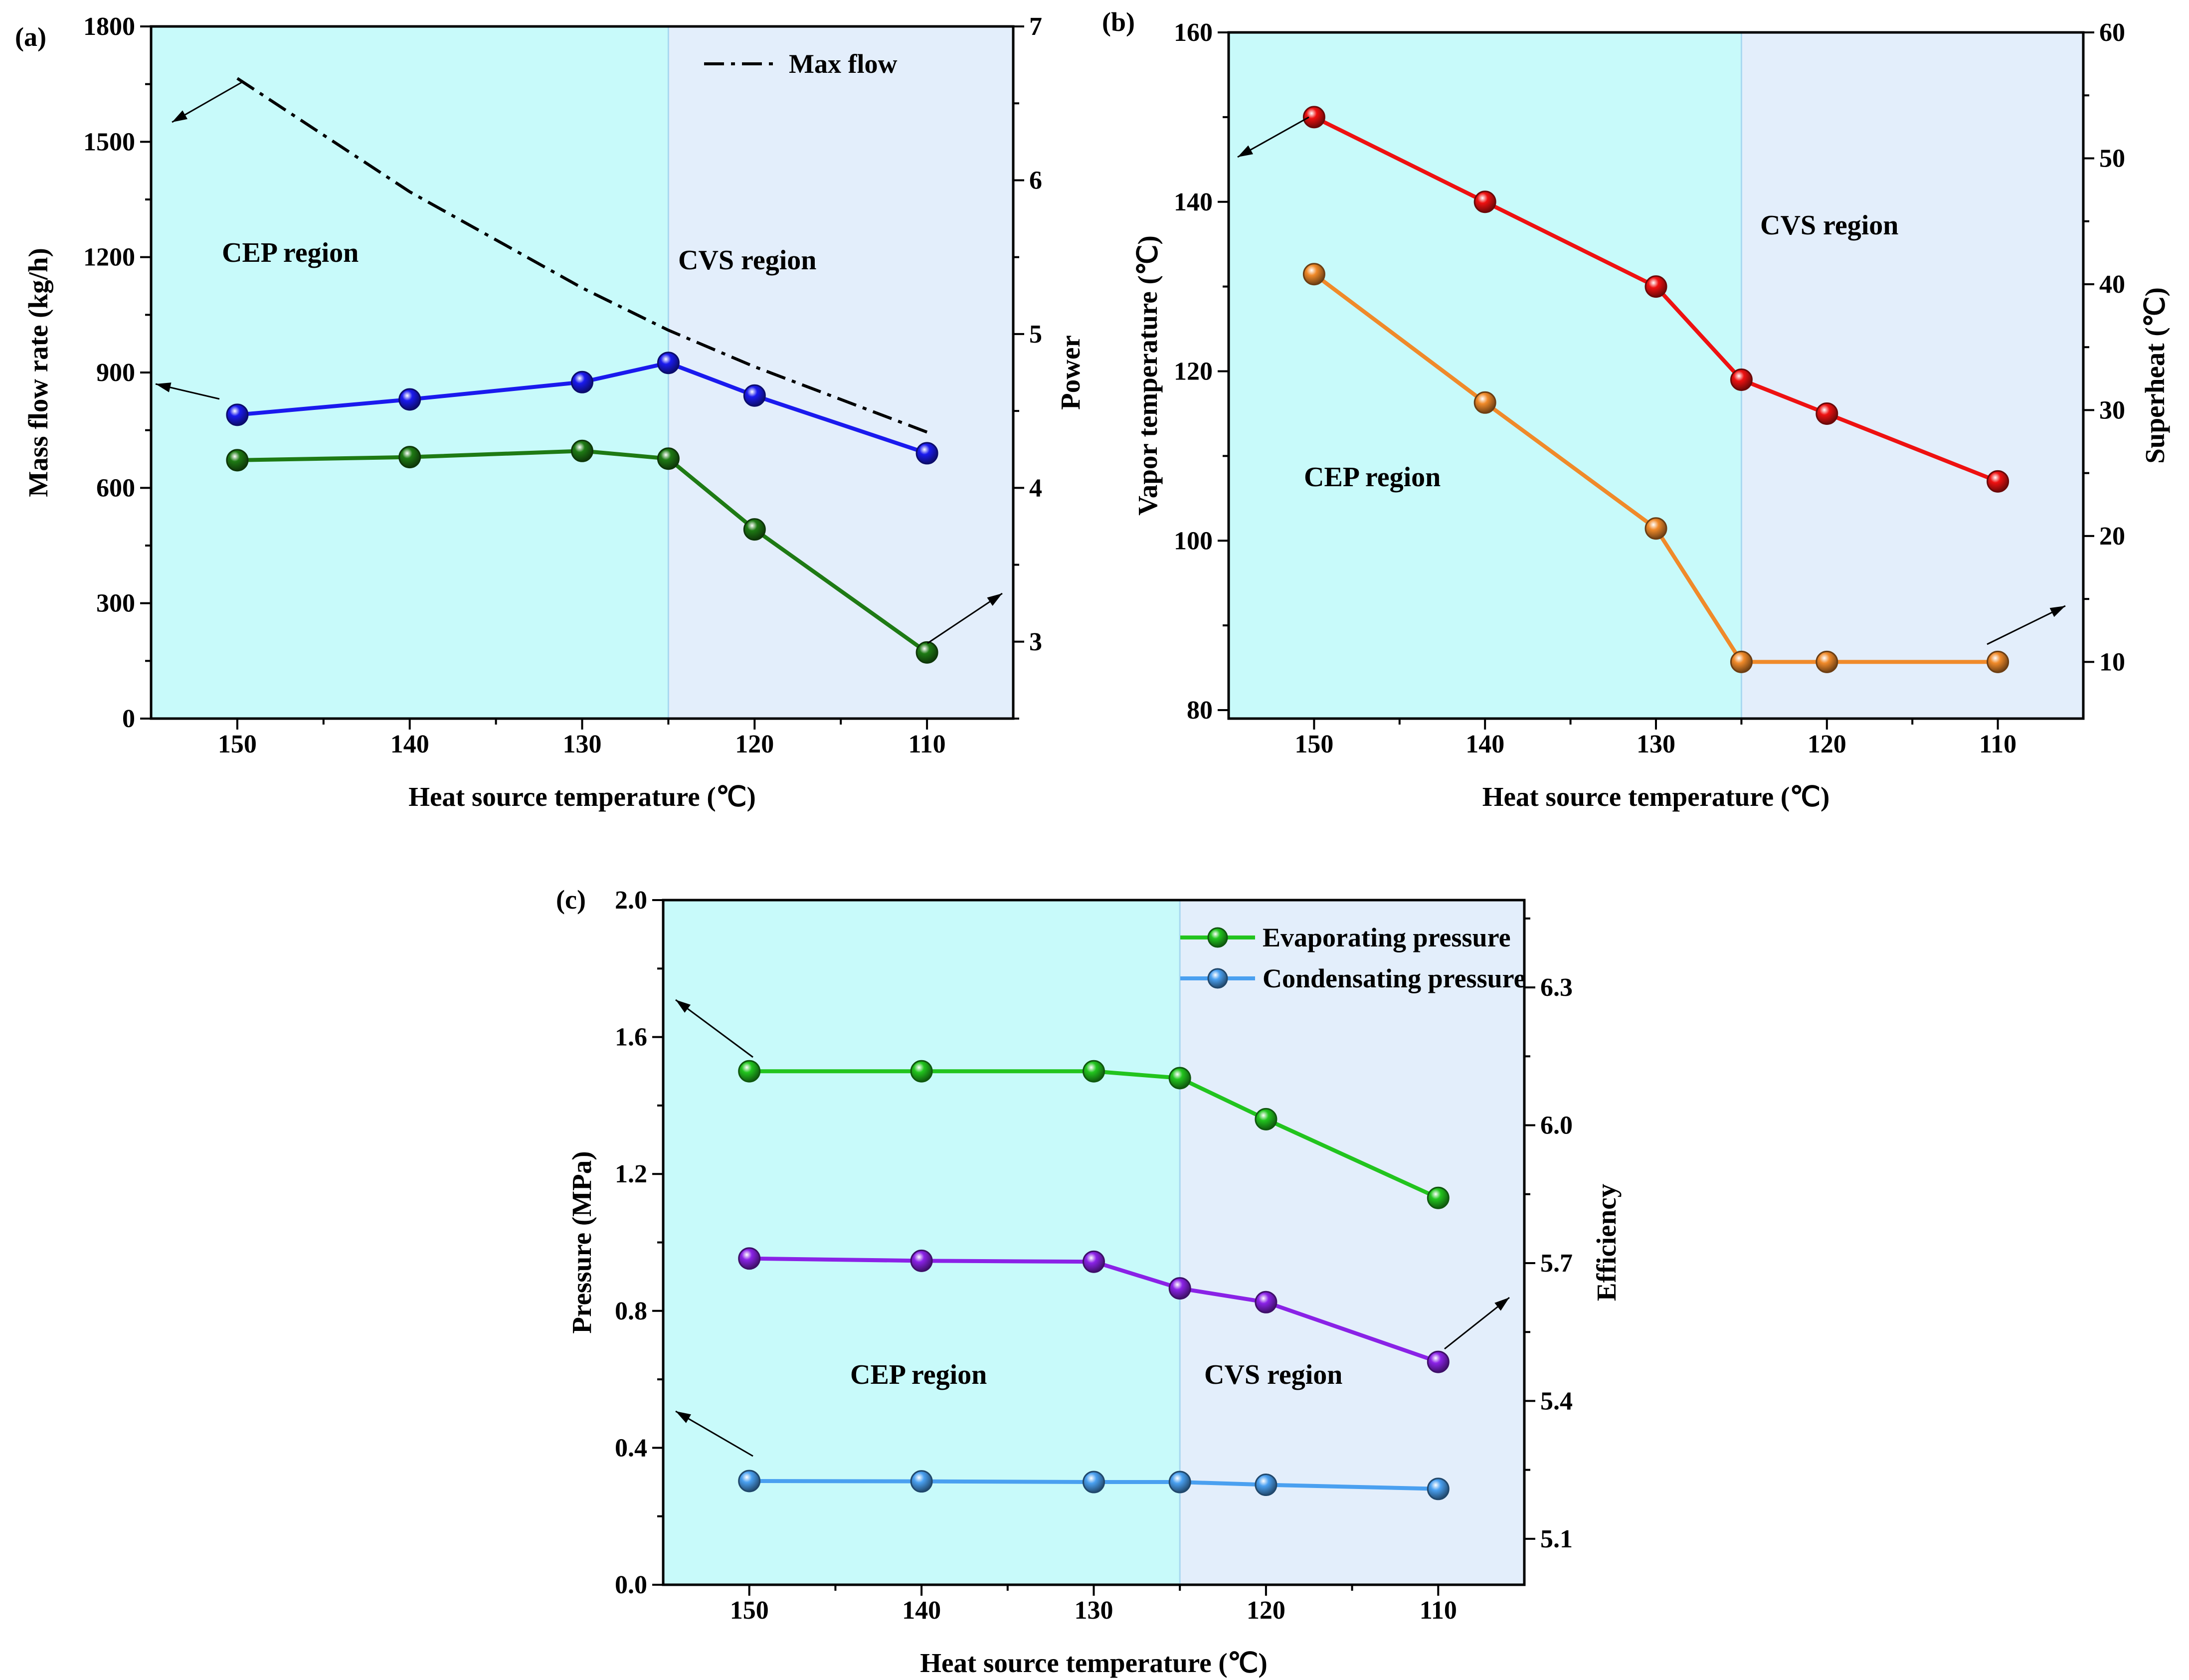 This screenshot has height=1680, width=2189. I want to click on y2-tick-label: 5.4, so click(1557, 1401).